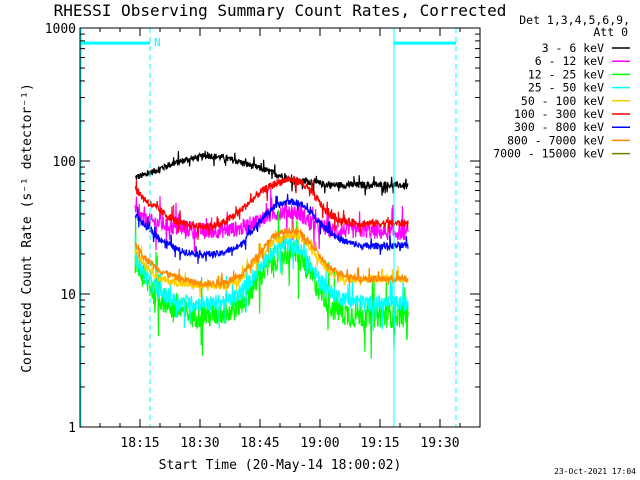  Describe the element at coordinates (555, 140) in the screenshot. I see `legend-label: 800 - 7000 keV` at that location.